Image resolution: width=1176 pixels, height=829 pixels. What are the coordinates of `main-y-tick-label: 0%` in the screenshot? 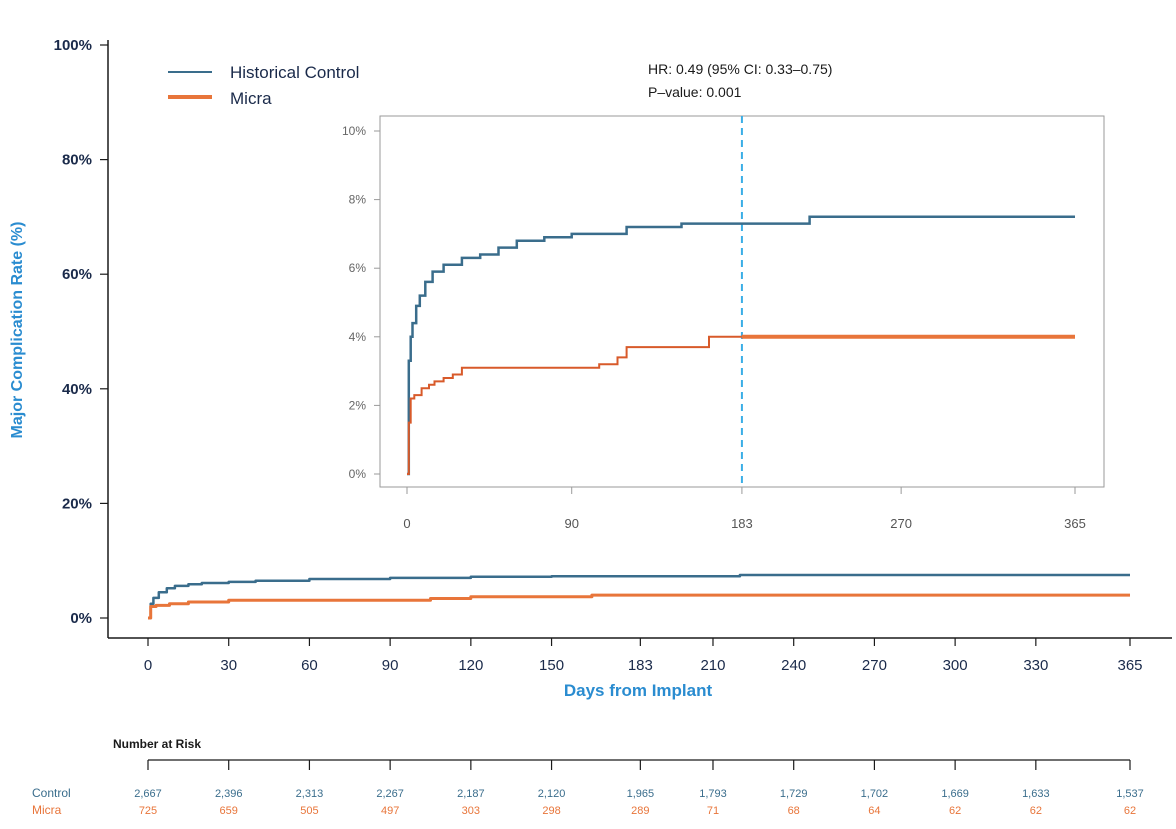 It's located at (81, 618).